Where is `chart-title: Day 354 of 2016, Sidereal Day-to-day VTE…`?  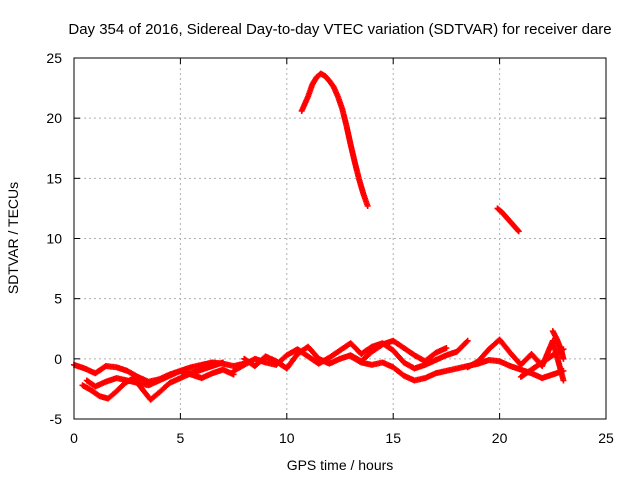 chart-title: Day 354 of 2016, Sidereal Day-to-day VTE… is located at coordinates (339, 29).